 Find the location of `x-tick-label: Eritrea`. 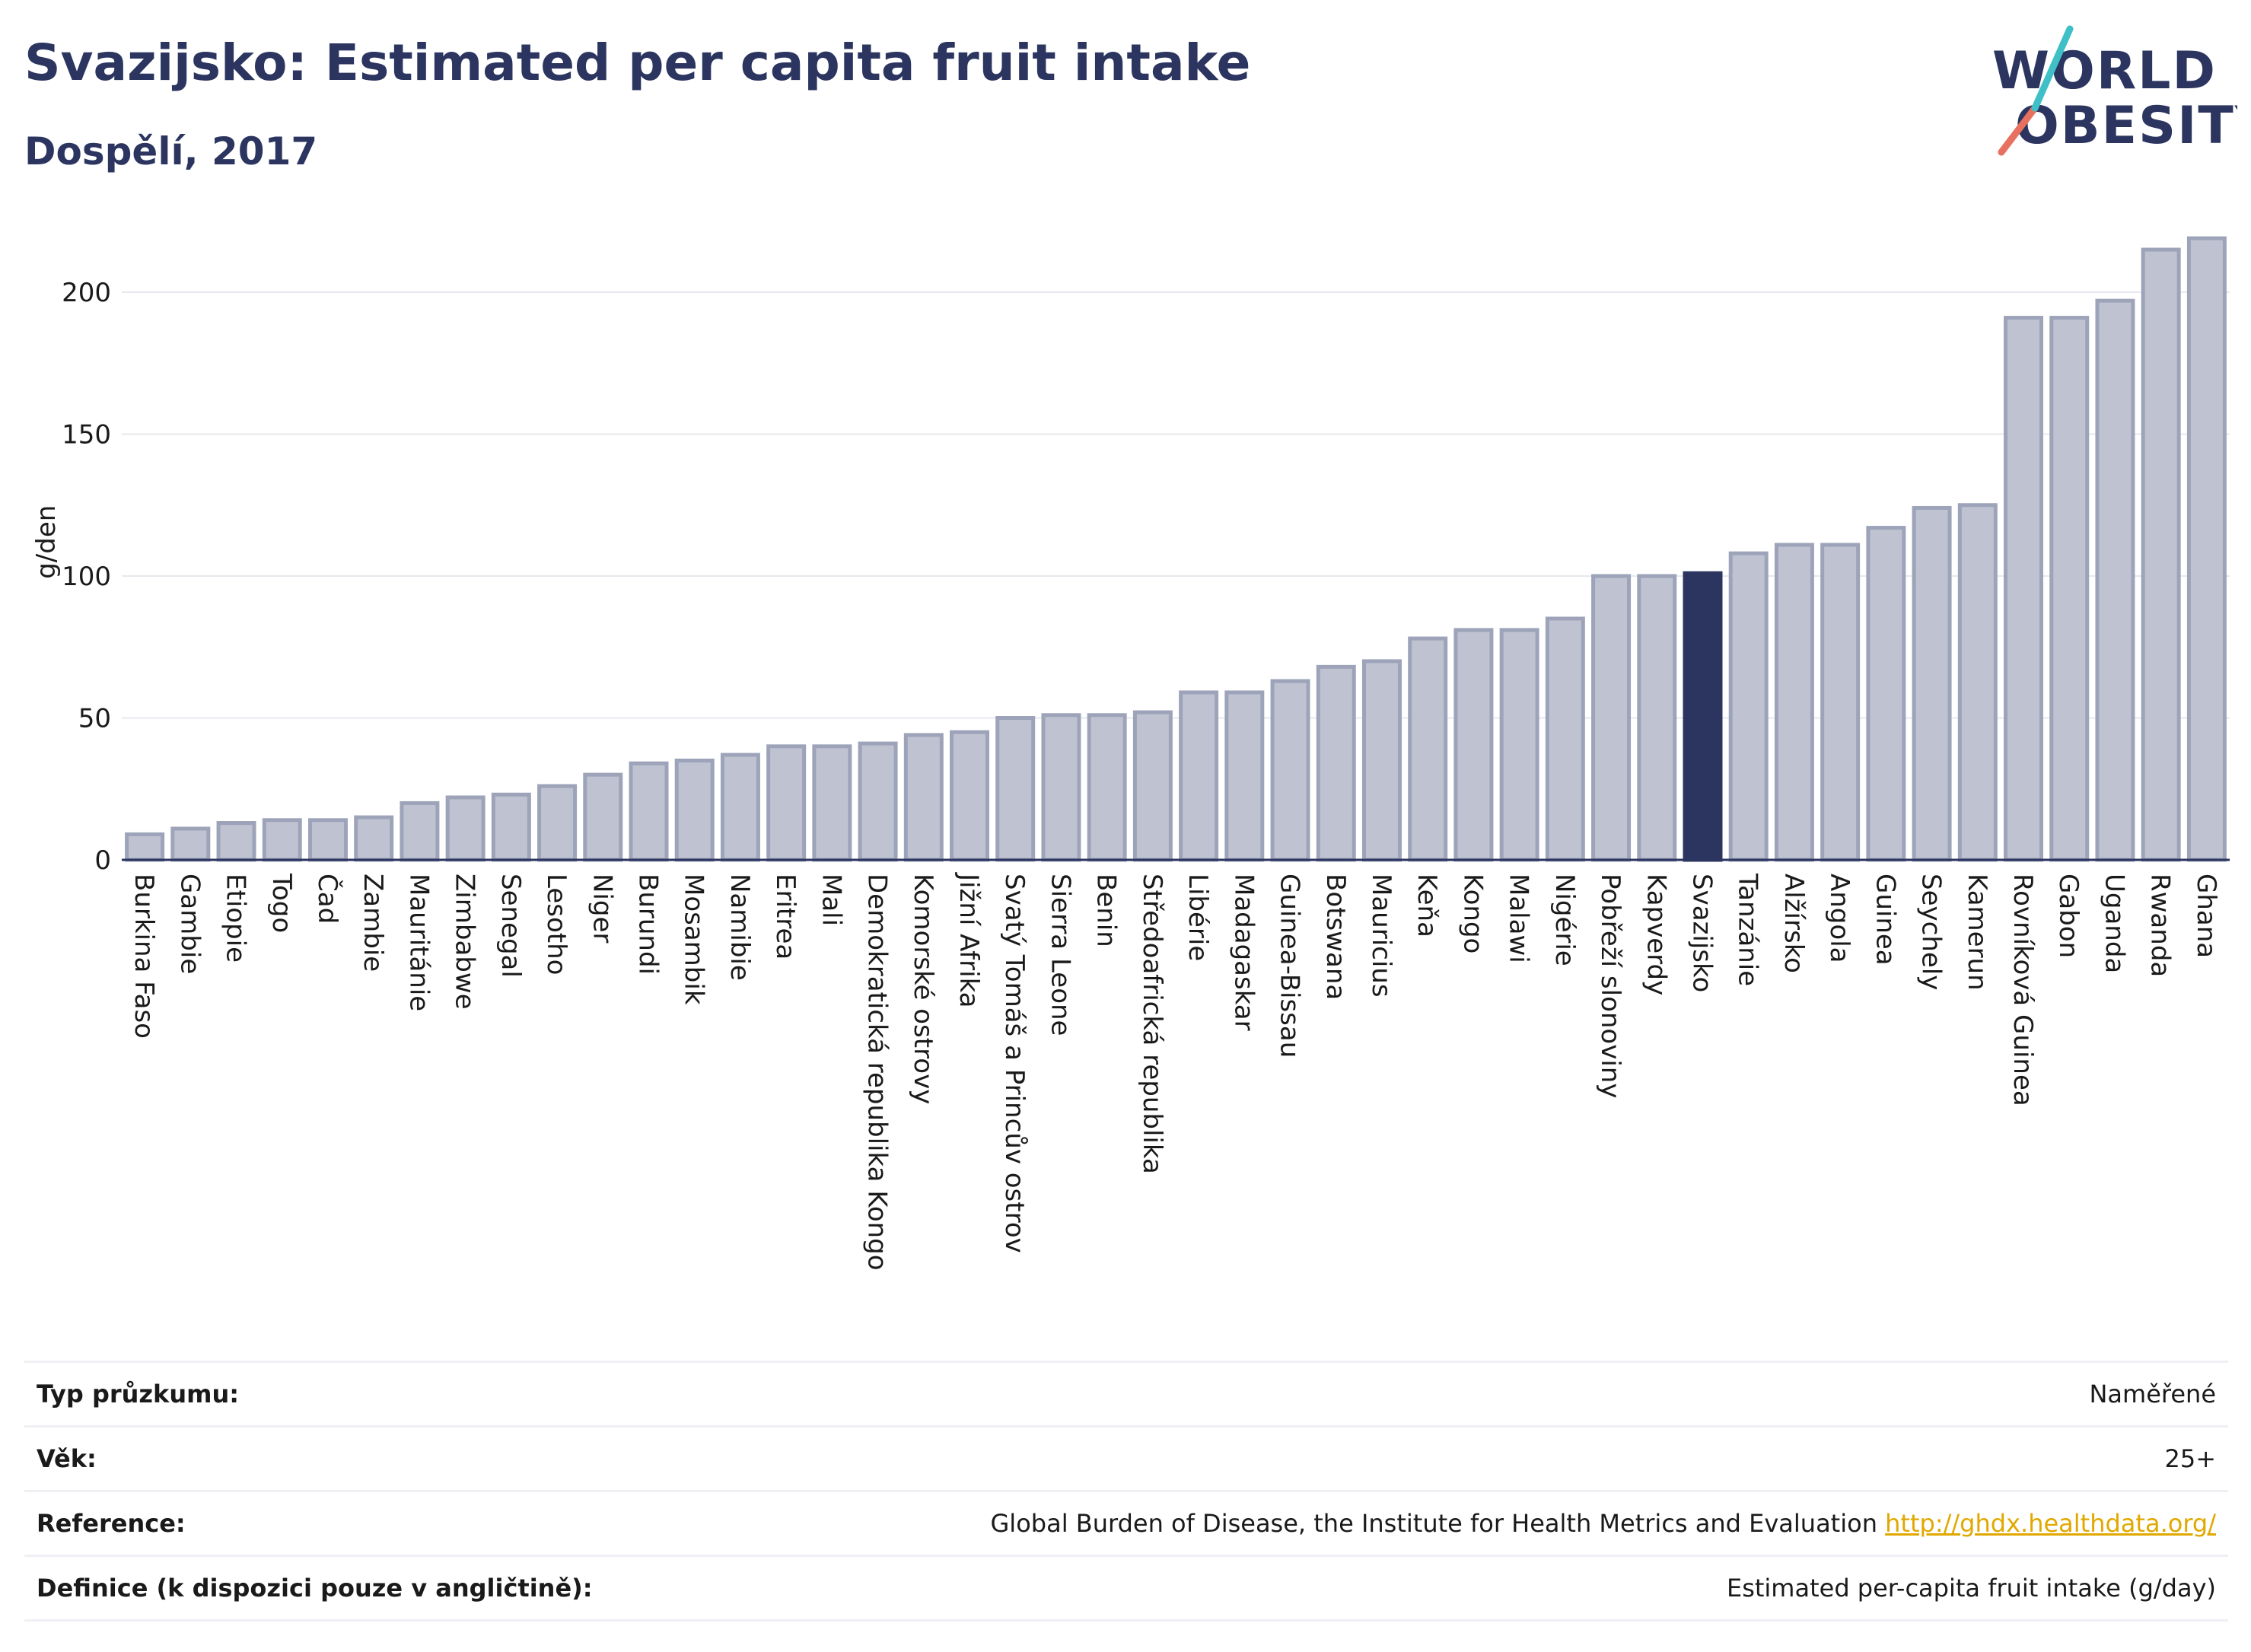

x-tick-label: Eritrea is located at coordinates (785, 917).